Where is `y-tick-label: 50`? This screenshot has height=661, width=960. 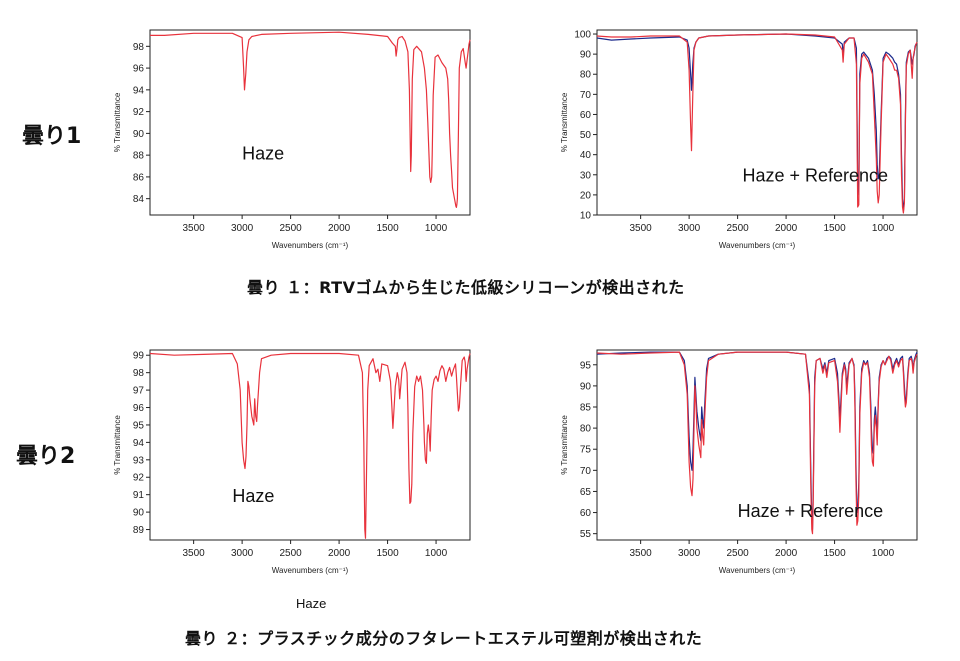
y-tick-label: 50 is located at coordinates (586, 135).